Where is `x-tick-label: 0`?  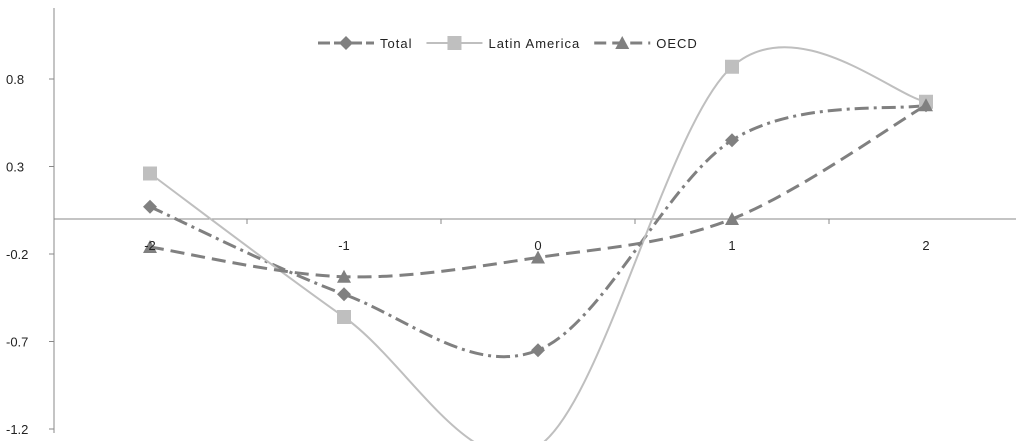 x-tick-label: 0 is located at coordinates (537, 245).